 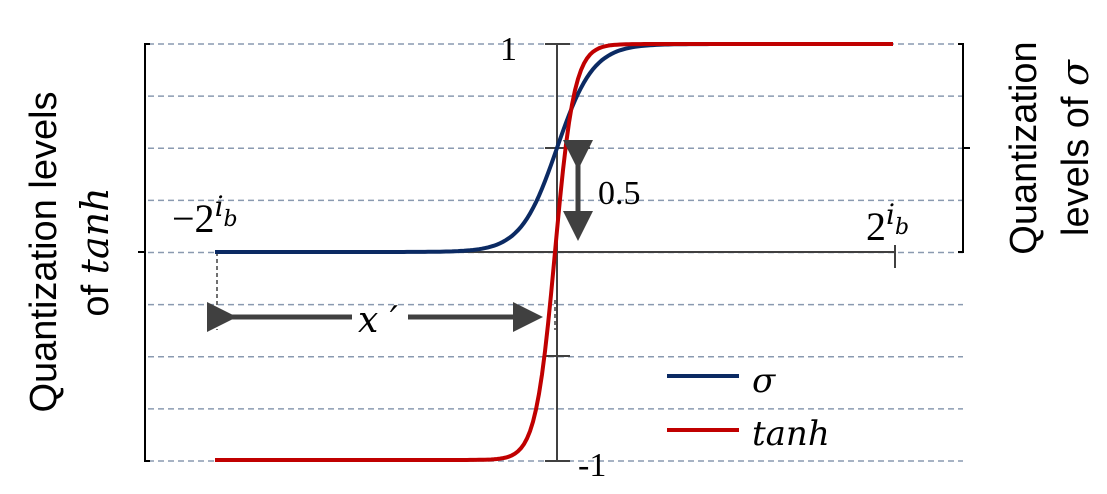 What do you see at coordinates (144, 252) in the screenshot?
I see `tanh-levels-bracket` at bounding box center [144, 252].